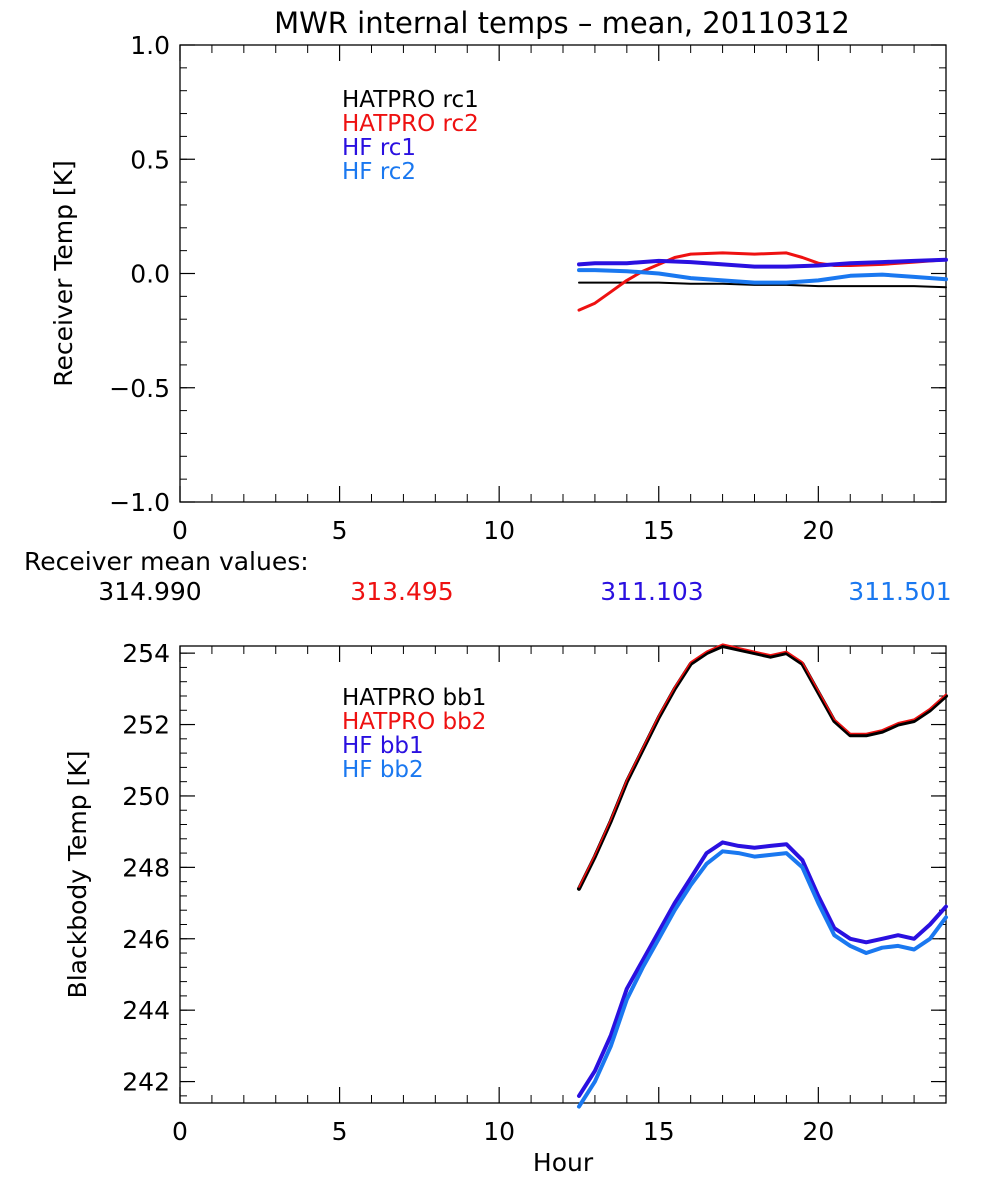 Image resolution: width=1000 pixels, height=1200 pixels. Describe the element at coordinates (762, 276) in the screenshot. I see `series-line-hf-rc2` at that location.